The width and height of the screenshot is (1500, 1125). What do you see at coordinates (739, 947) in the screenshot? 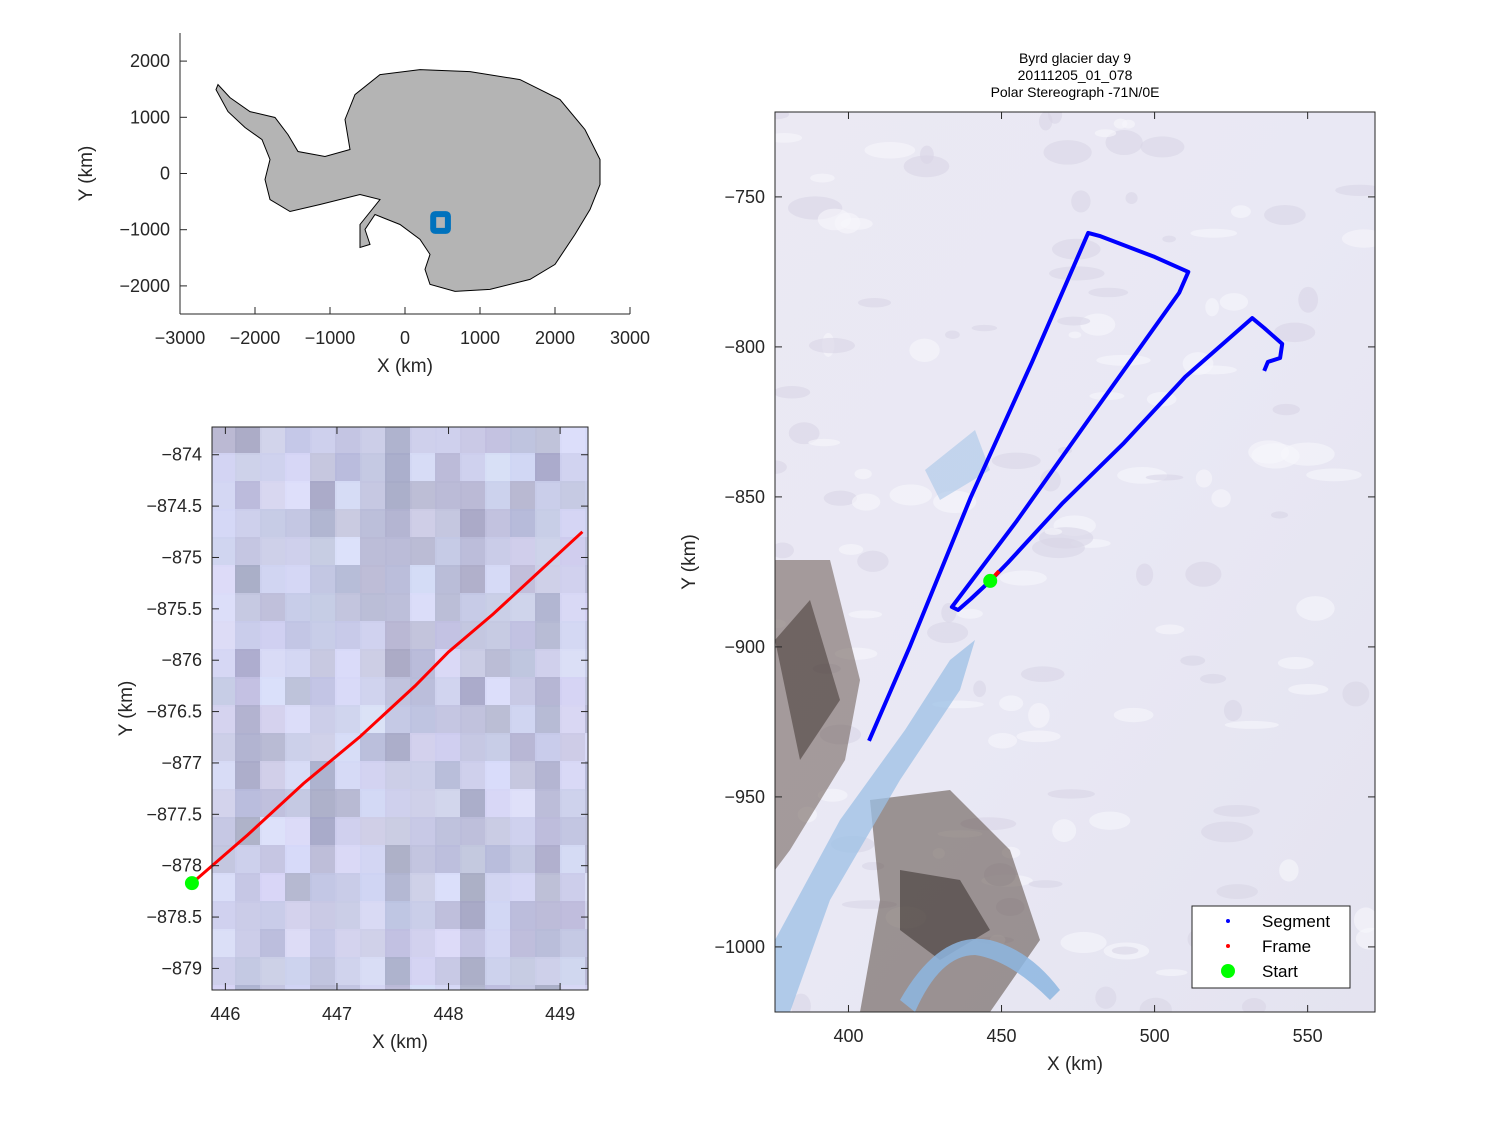
I see `y-tick-label: −1000` at bounding box center [739, 947].